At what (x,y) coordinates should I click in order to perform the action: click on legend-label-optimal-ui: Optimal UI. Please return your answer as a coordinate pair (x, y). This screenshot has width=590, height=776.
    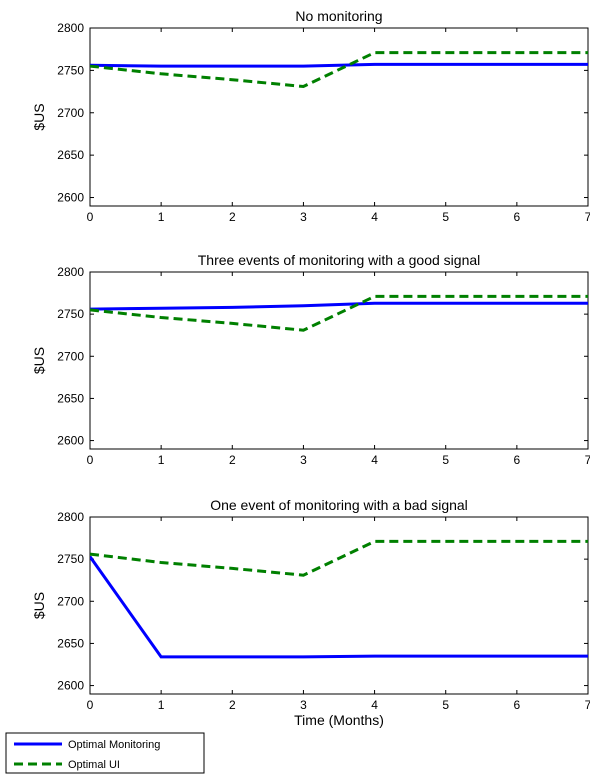
    Looking at the image, I should click on (94, 765).